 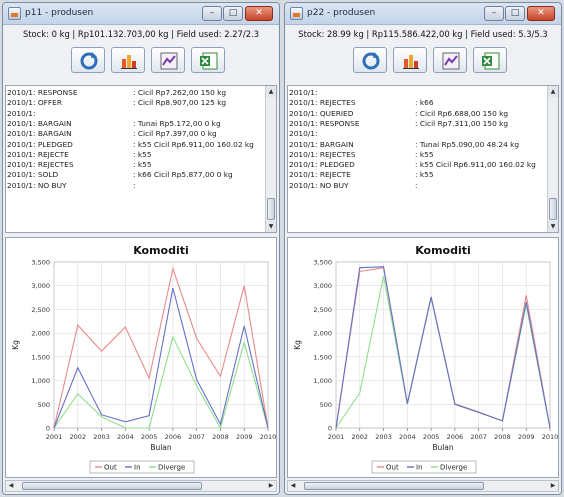 I want to click on log-detail: : Cicil Rp7.311,00 150 kg, so click(x=462, y=123).